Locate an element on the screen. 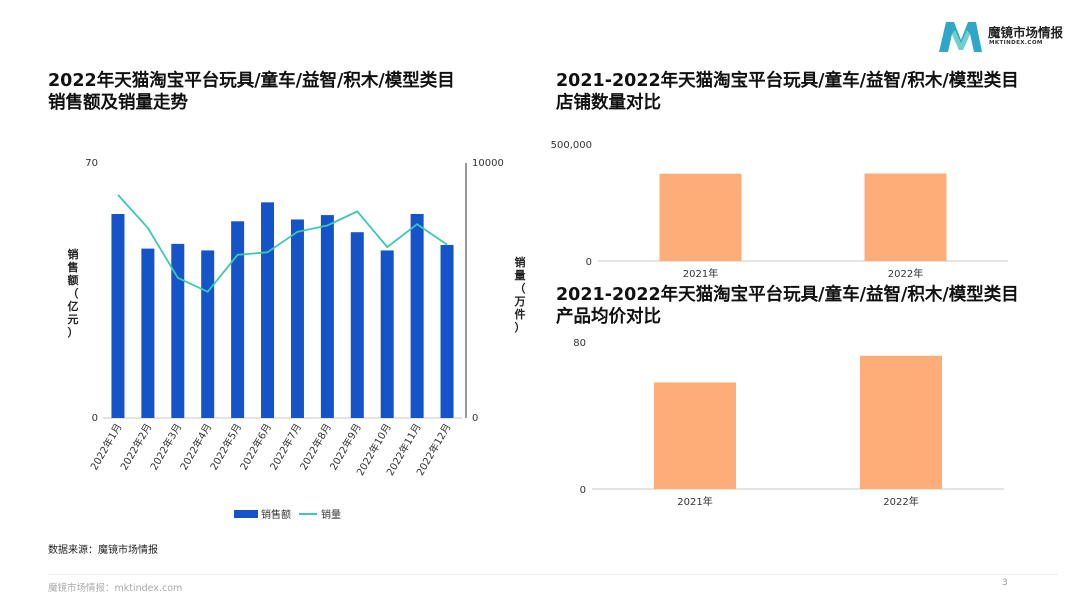 The height and width of the screenshot is (600, 1080). y2-axis-label: 销量（万件） is located at coordinates (520, 294).